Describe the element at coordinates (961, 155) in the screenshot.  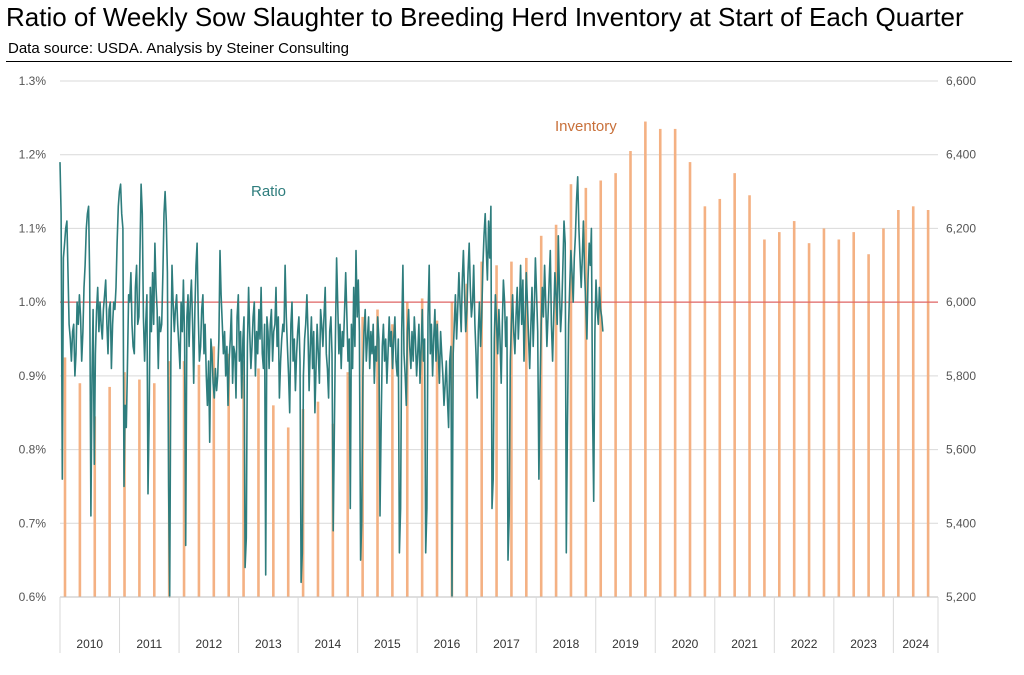
I see `right-axis-tick-label: 6,400` at that location.